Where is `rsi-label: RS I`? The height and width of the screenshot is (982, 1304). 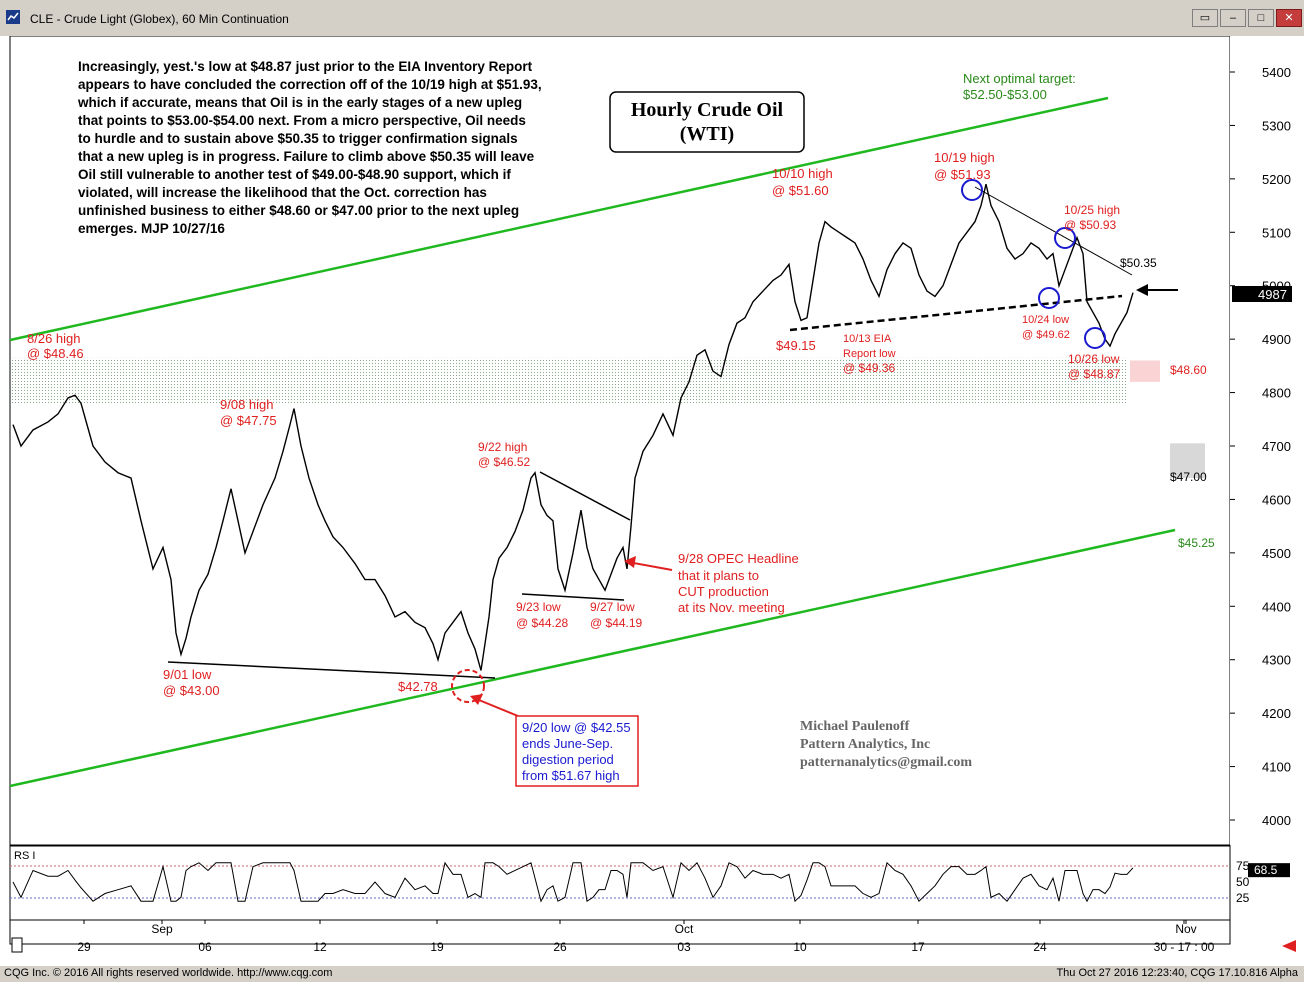 rsi-label: RS I is located at coordinates (24, 856).